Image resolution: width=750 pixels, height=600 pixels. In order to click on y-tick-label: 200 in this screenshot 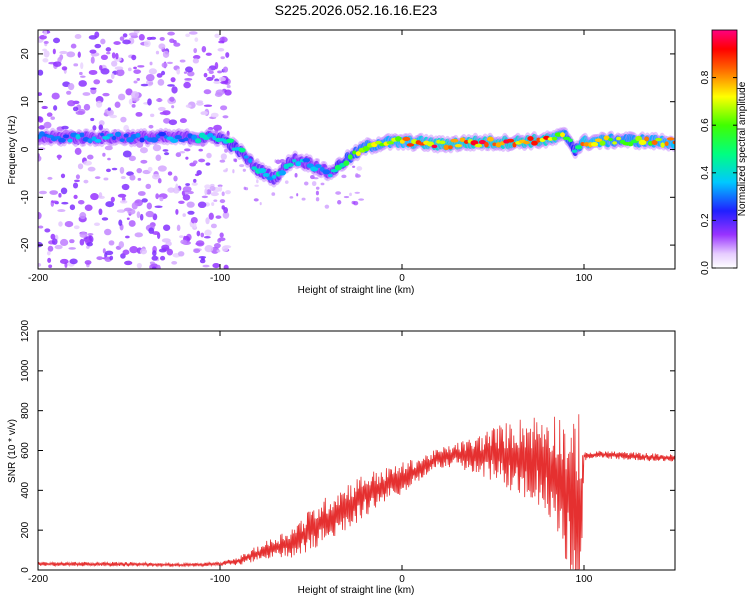, I will do `click(25, 529)`.